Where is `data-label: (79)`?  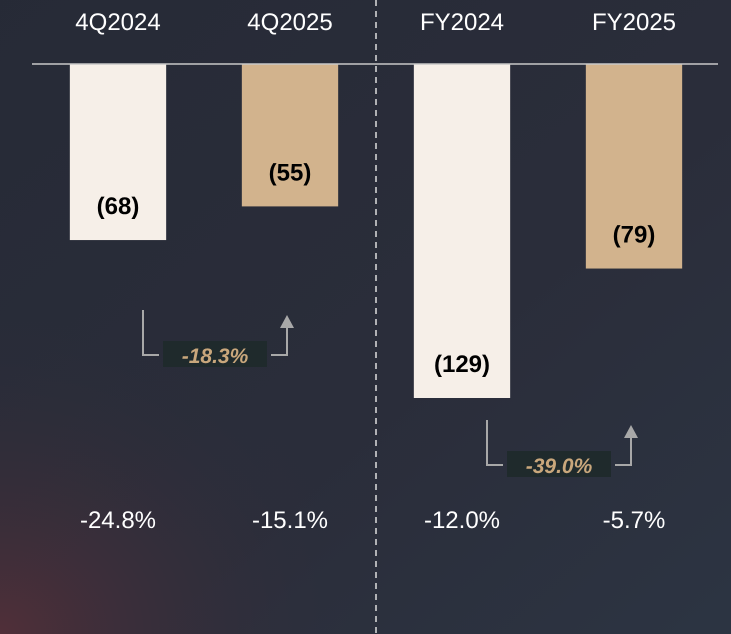
data-label: (79) is located at coordinates (634, 235).